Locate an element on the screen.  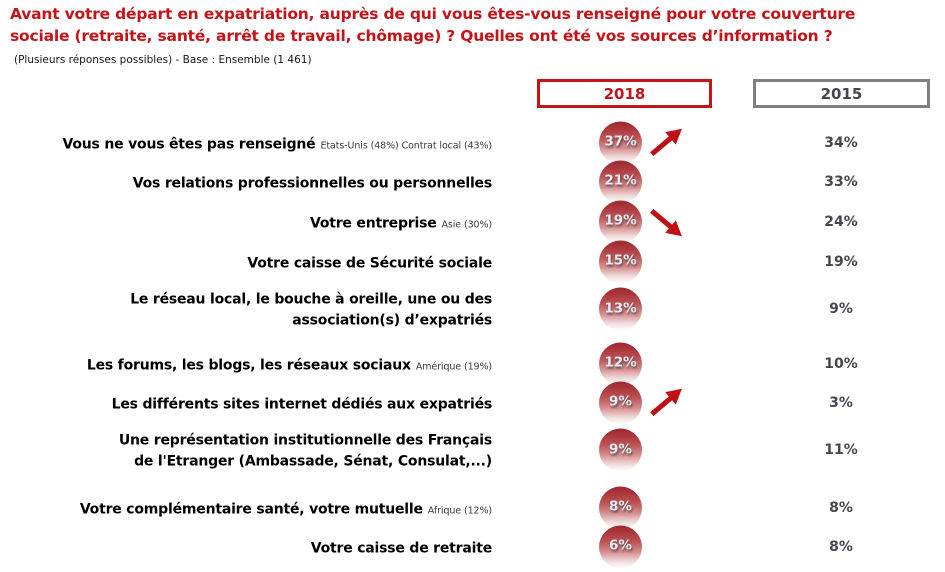
value-2015-label: 3% is located at coordinates (841, 402).